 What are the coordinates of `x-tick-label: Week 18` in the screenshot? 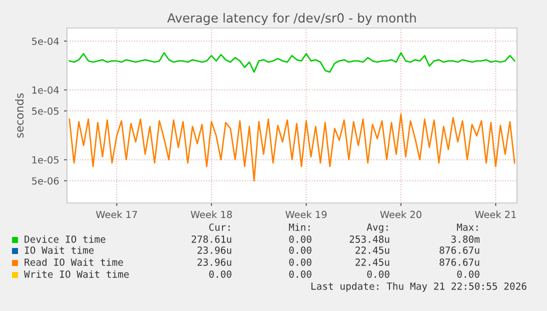 It's located at (211, 214).